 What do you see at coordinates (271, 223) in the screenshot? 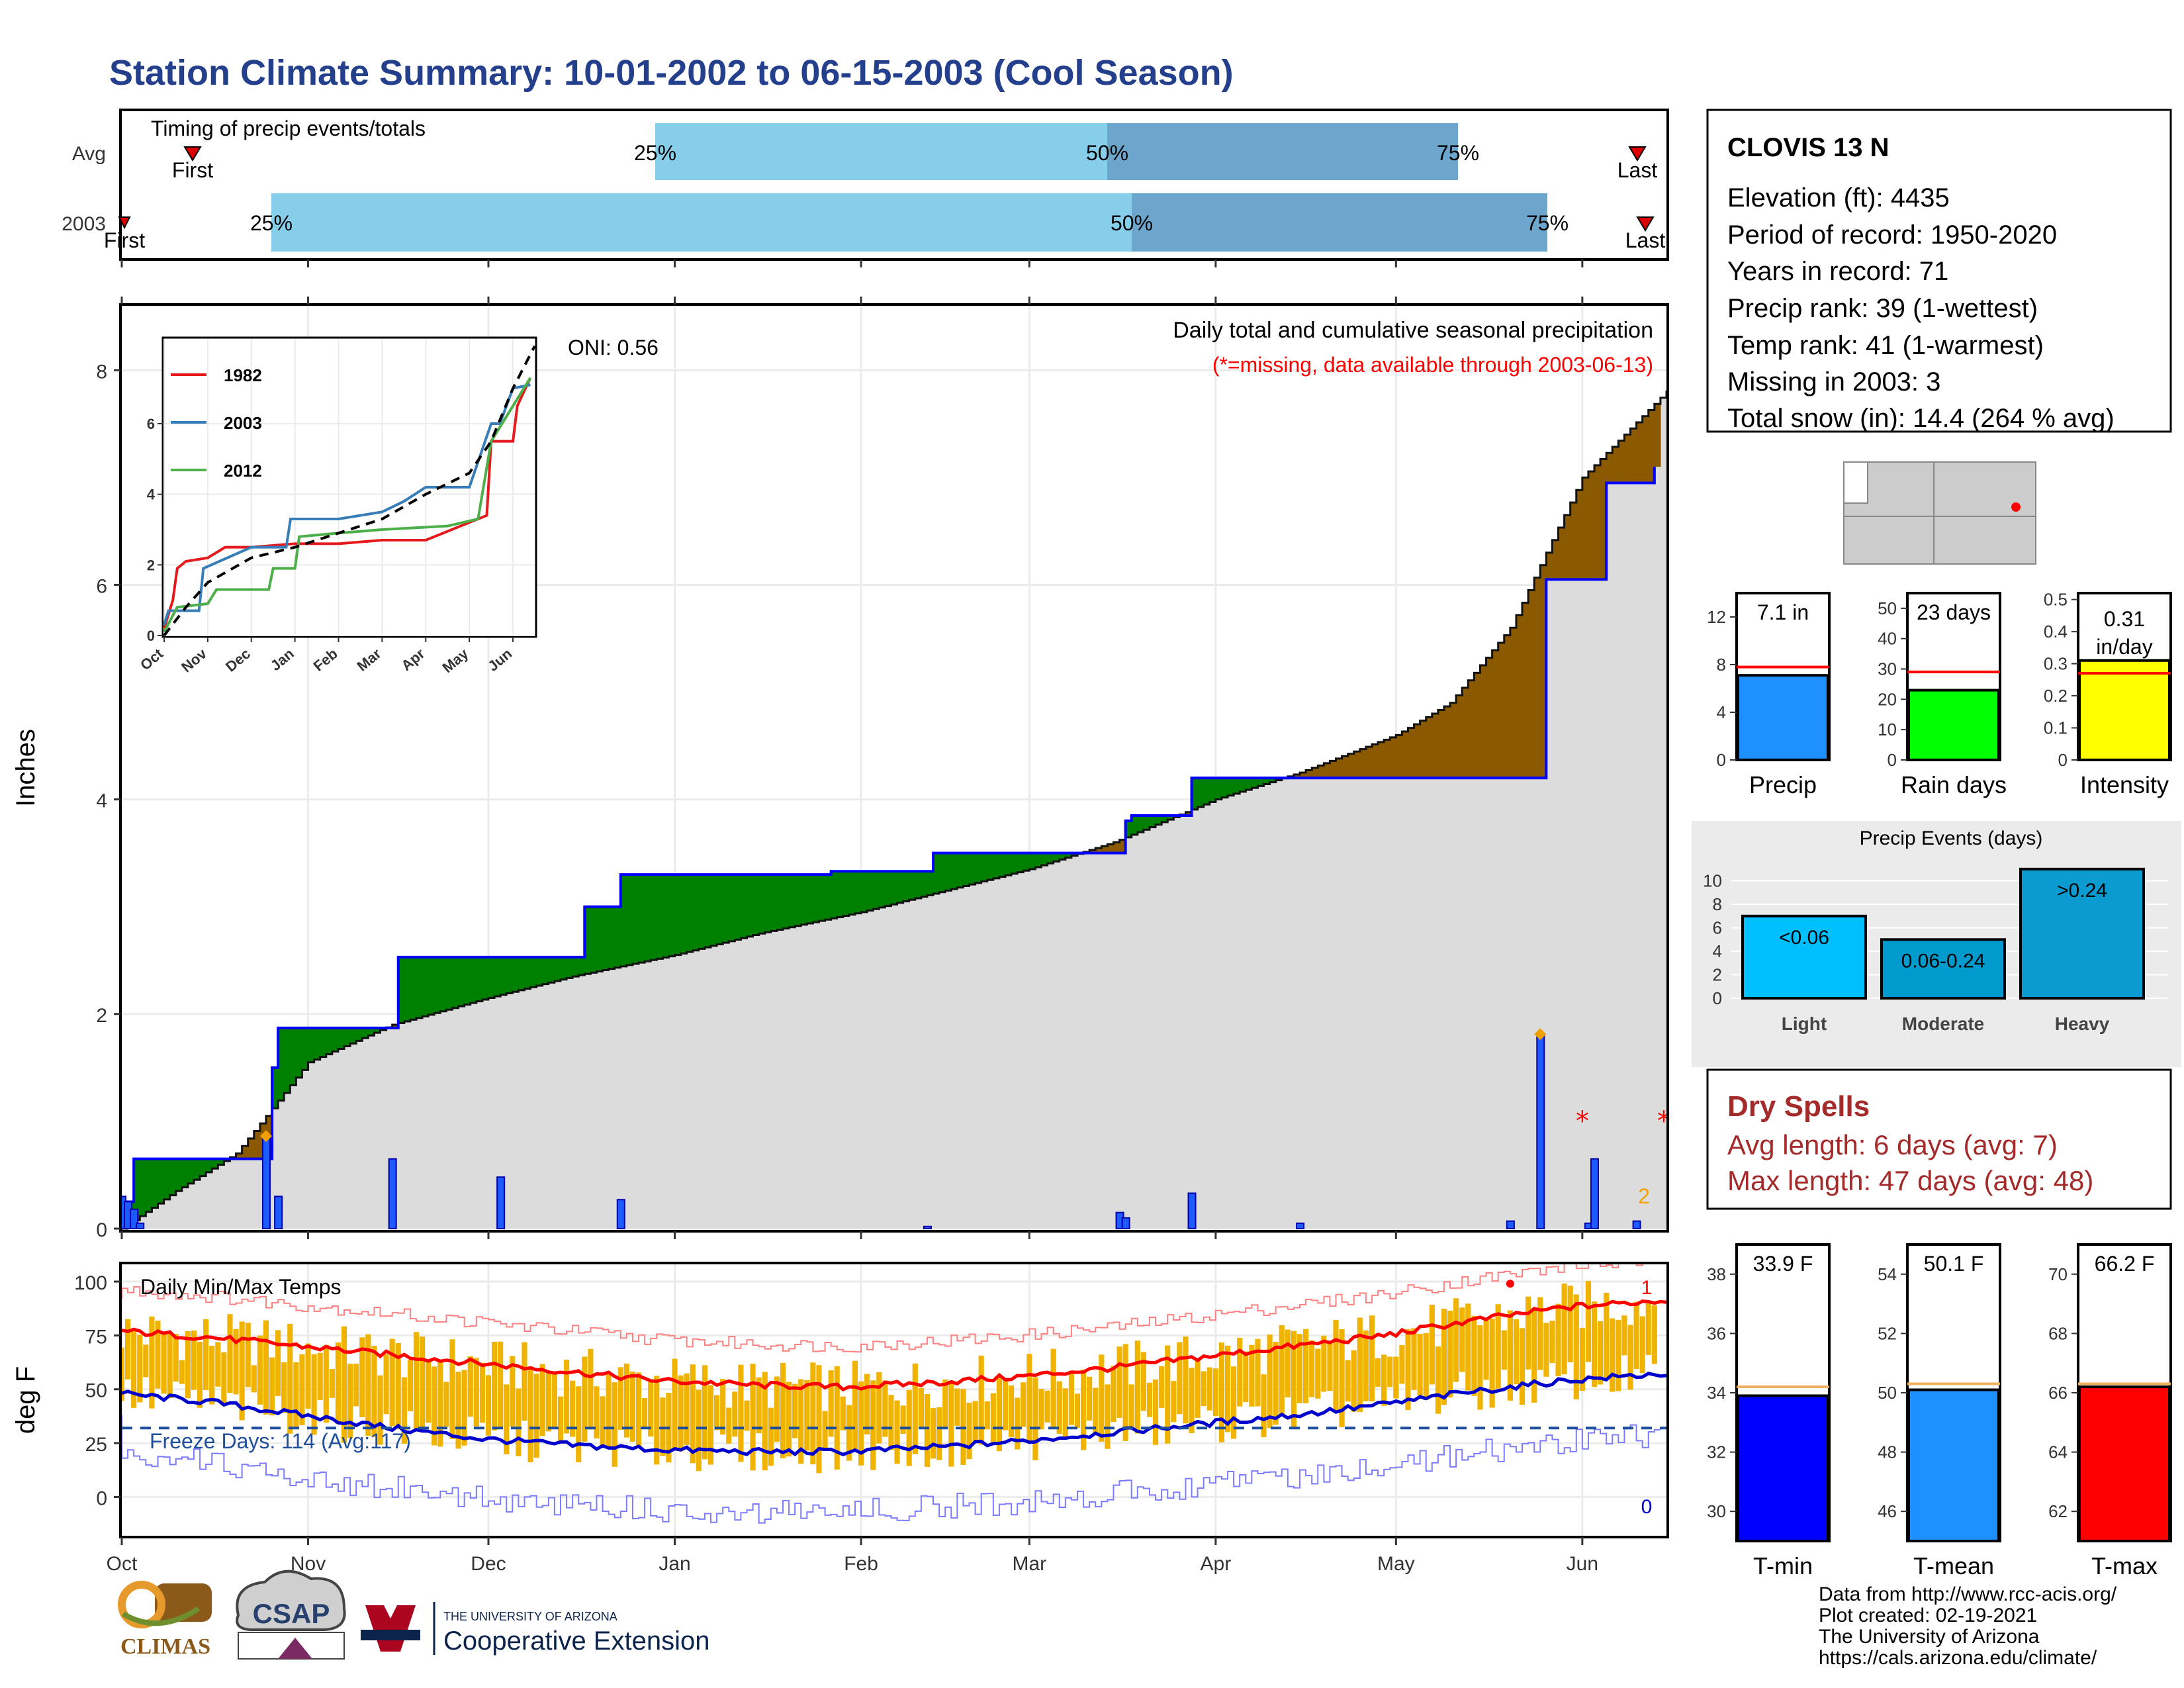
I see `timing-2003-p25: 25%` at bounding box center [271, 223].